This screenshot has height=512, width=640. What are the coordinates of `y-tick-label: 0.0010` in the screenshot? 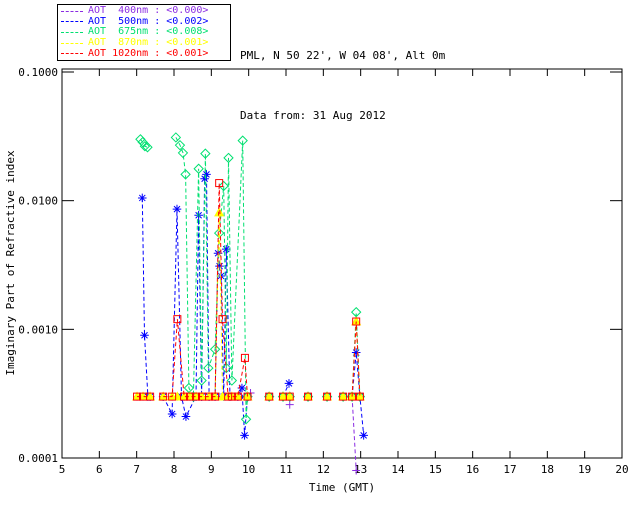 It's located at (38, 329).